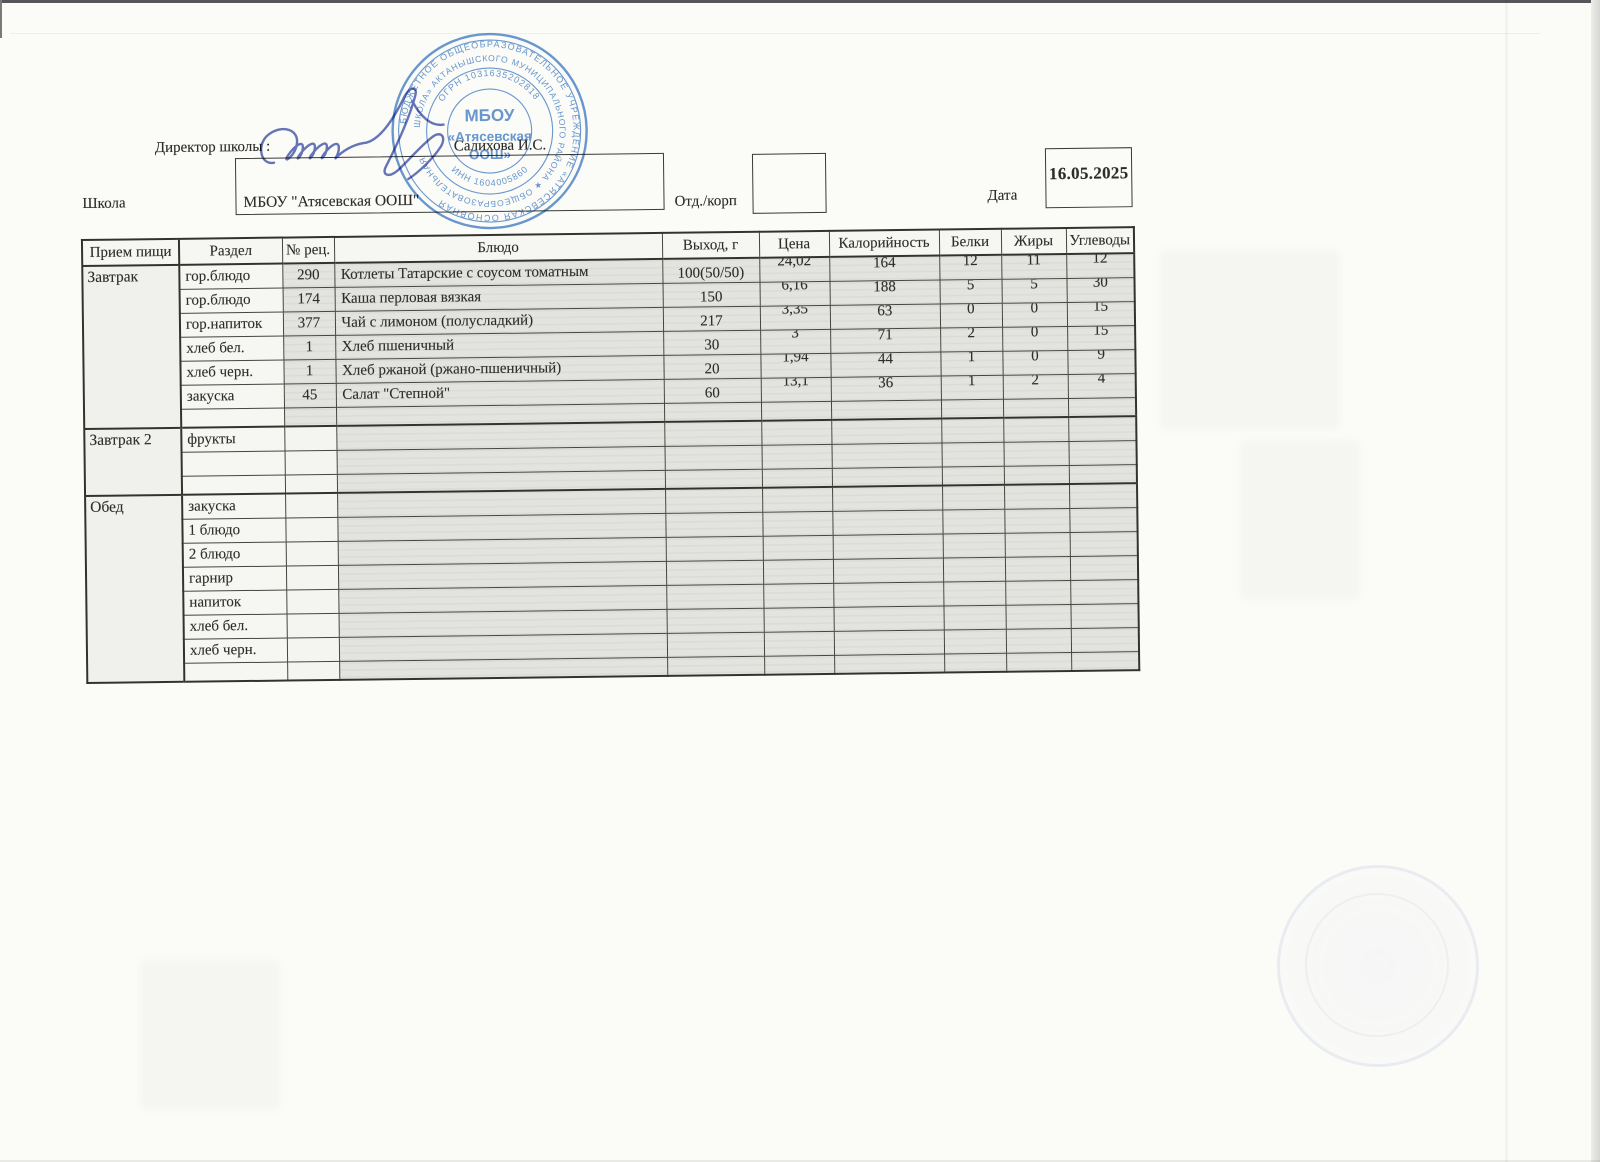  What do you see at coordinates (885, 312) in the screenshot?
I see `kcal-value: 63` at bounding box center [885, 312].